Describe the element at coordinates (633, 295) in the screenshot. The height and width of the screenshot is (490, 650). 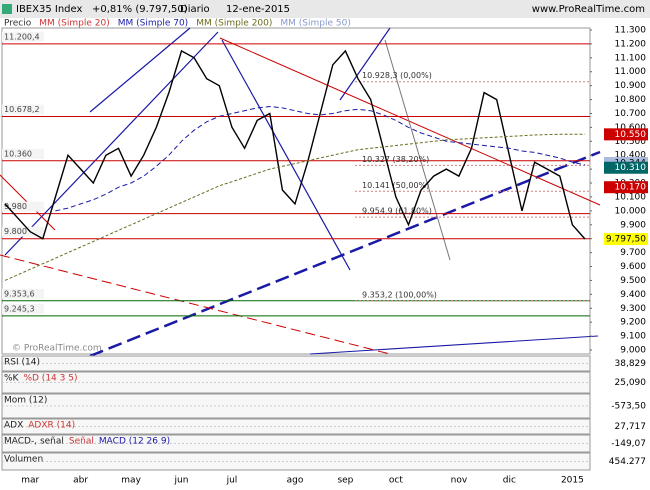
I see `y-tick-label: 9.400` at that location.